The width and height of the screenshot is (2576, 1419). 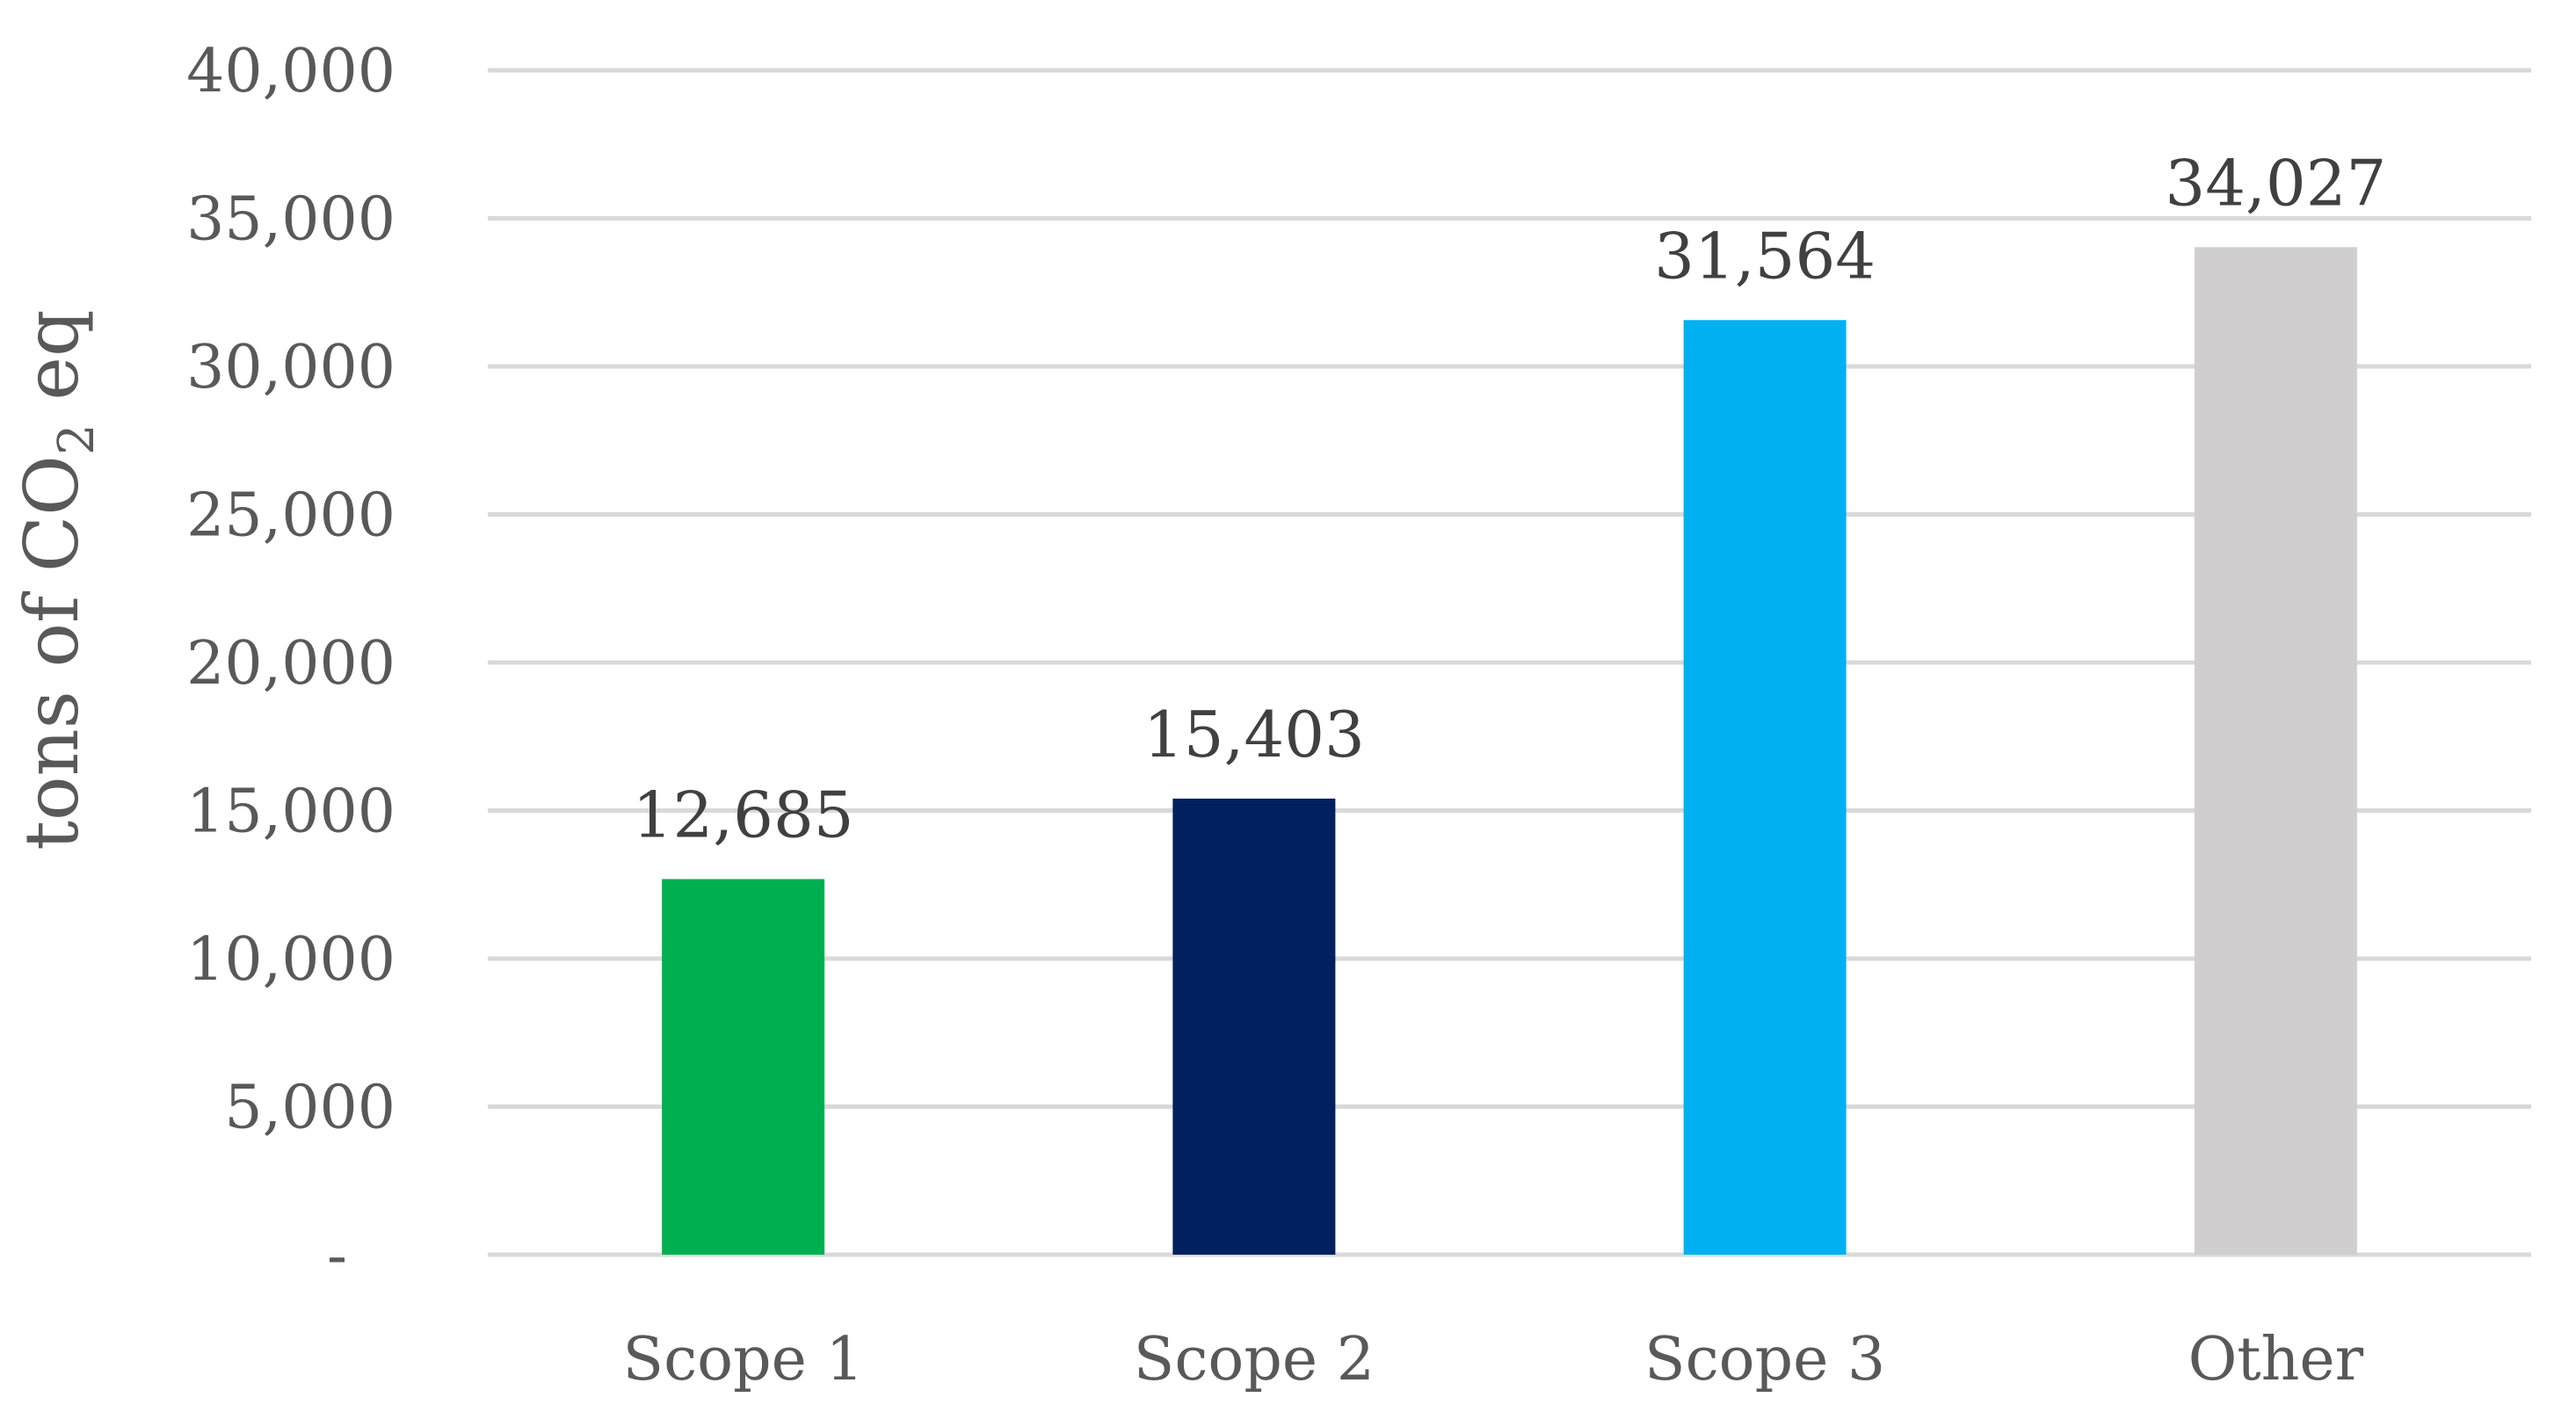 I want to click on x-tick-label: Scope 3, so click(x=1764, y=1359).